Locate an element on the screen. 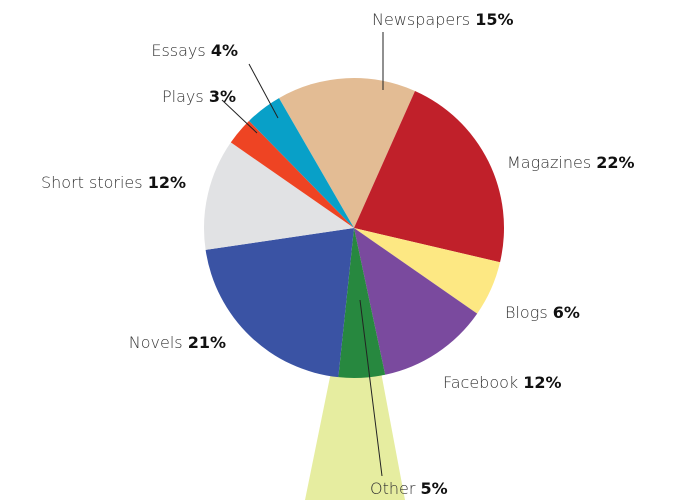 The width and height of the screenshot is (673, 500). category-name: Plays is located at coordinates (183, 96).